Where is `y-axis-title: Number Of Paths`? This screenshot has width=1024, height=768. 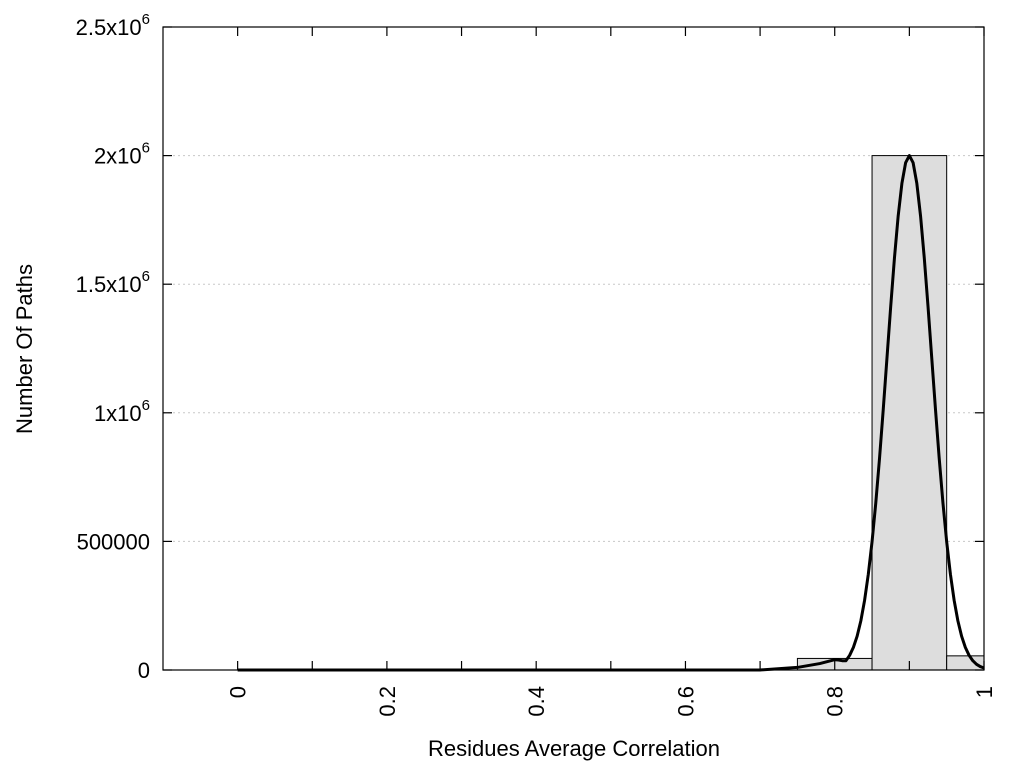
y-axis-title: Number Of Paths is located at coordinates (24, 349).